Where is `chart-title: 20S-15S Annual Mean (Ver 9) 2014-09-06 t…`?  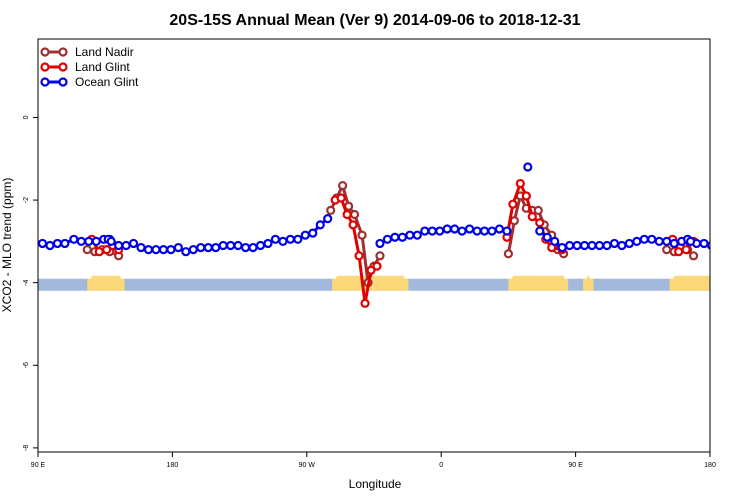
chart-title: 20S-15S Annual Mean (Ver 9) 2014-09-06 t… is located at coordinates (374, 20).